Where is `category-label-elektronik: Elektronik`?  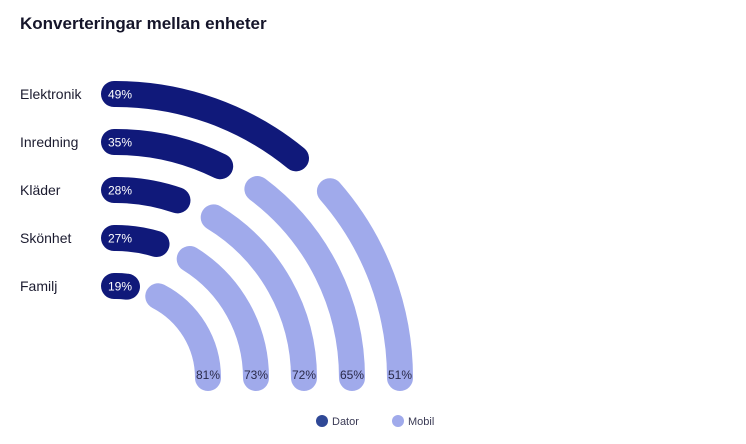 category-label-elektronik: Elektronik is located at coordinates (51, 94).